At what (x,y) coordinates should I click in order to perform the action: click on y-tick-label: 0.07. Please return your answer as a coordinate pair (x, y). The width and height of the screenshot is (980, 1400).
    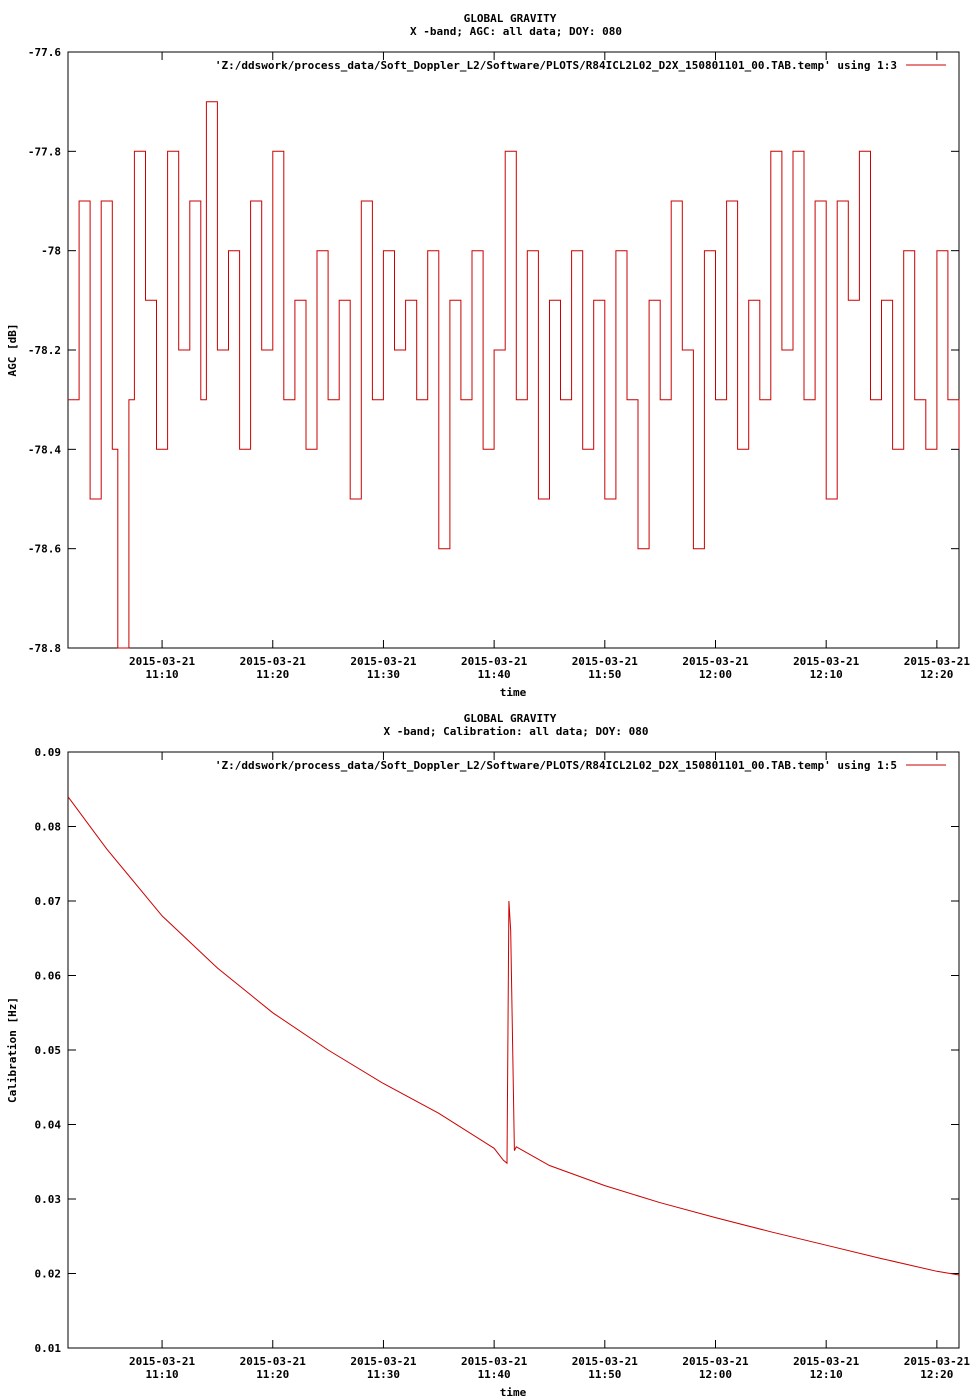
    Looking at the image, I should click on (48, 901).